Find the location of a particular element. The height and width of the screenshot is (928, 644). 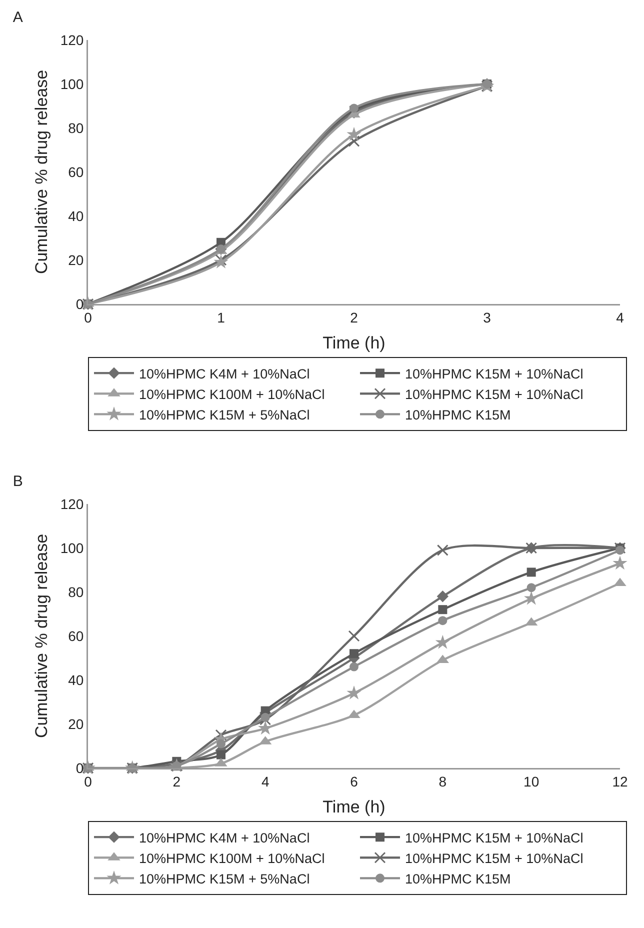

chart-title: A is located at coordinates (17, 17).